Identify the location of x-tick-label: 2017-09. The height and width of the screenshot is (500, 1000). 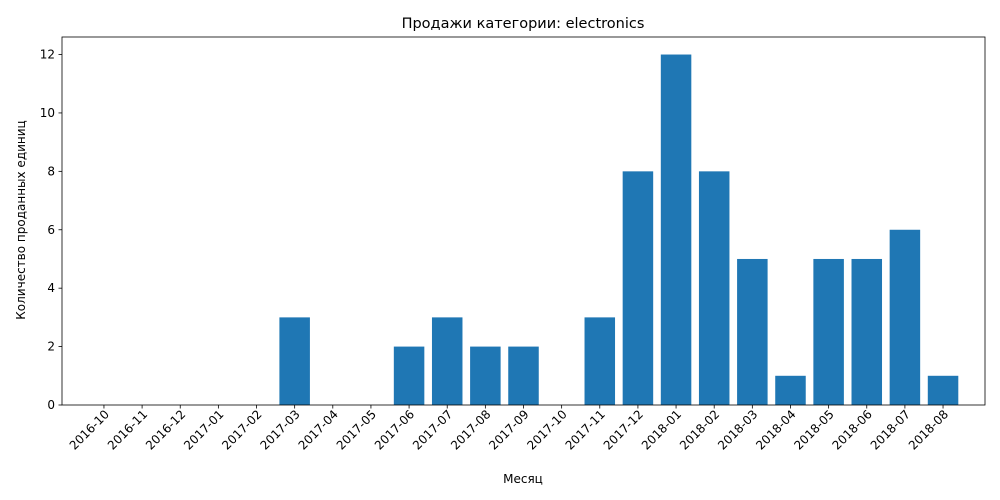
(508, 429).